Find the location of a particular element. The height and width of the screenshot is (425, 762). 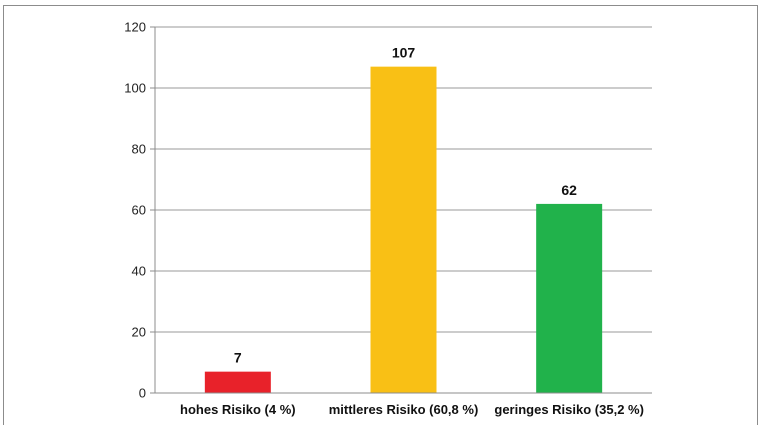

category-label: hohes Risiko (4 %) is located at coordinates (238, 409).